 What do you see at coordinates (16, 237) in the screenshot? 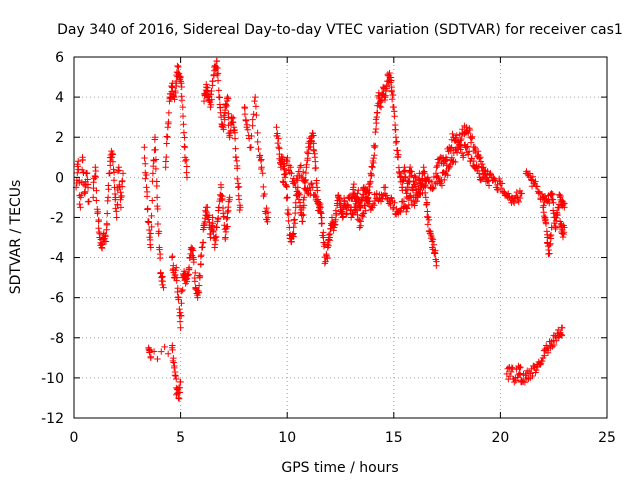
I see `y-axis-label: SDTVAR / TECUs` at bounding box center [16, 237].